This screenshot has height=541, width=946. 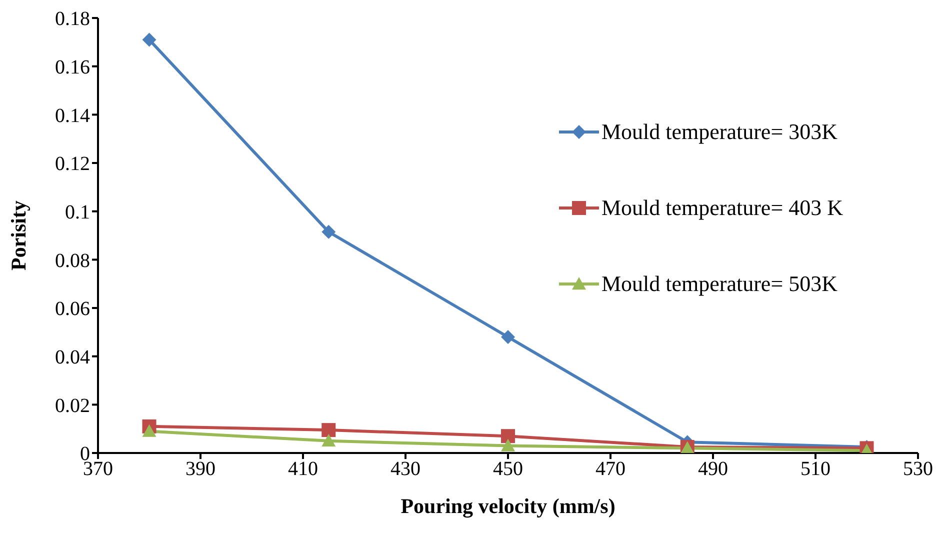 What do you see at coordinates (72, 19) in the screenshot?
I see `y-tick-label: 0.18` at bounding box center [72, 19].